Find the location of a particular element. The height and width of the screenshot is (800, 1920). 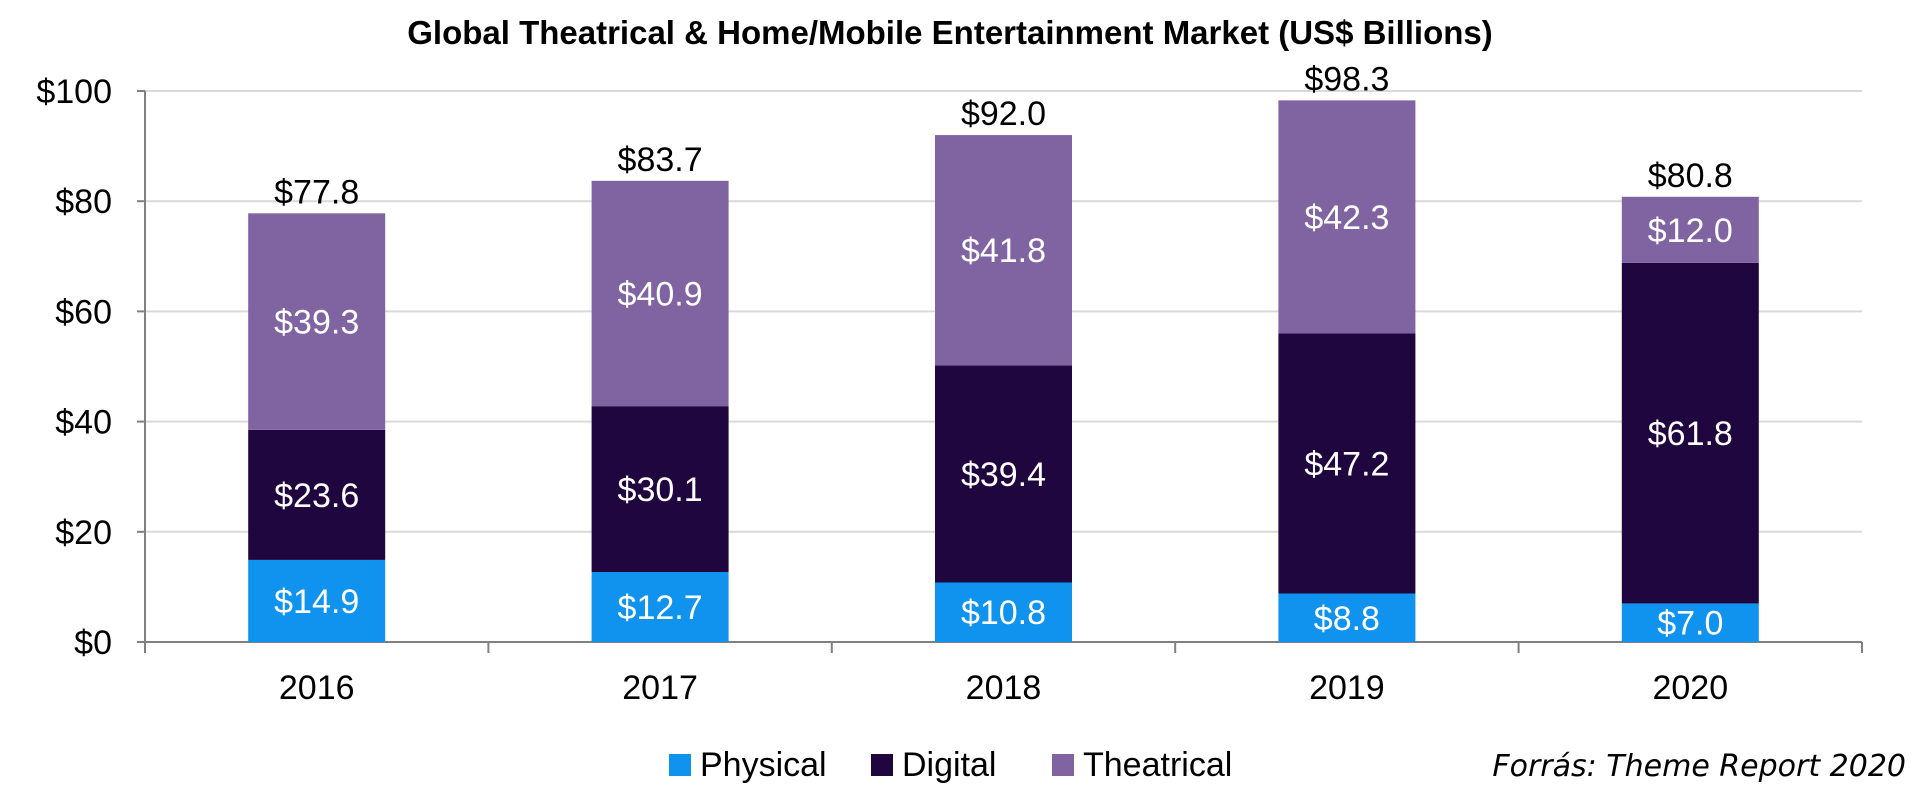

legend-swatch-digital is located at coordinates (882, 765).